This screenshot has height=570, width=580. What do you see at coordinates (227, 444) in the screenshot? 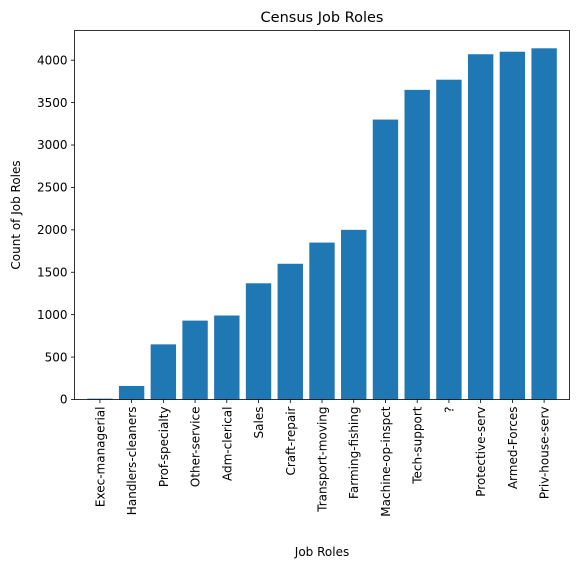
I see `x-tick-label: Adm-clerical` at bounding box center [227, 444].